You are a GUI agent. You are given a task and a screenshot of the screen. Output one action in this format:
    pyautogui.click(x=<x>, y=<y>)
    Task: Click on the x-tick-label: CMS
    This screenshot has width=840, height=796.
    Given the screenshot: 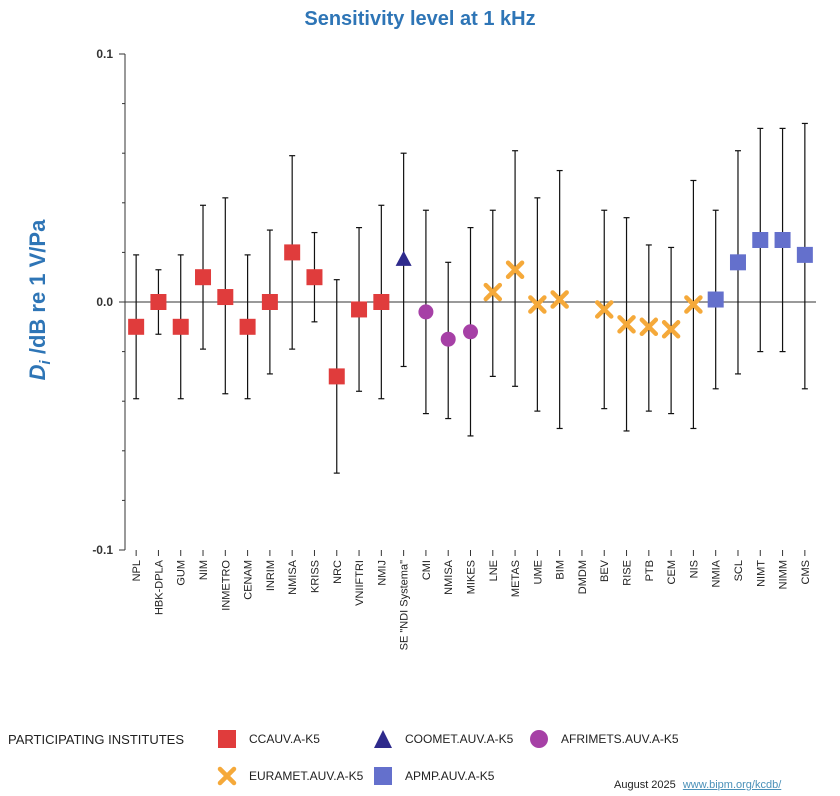 What is the action you would take?
    pyautogui.click(x=806, y=572)
    